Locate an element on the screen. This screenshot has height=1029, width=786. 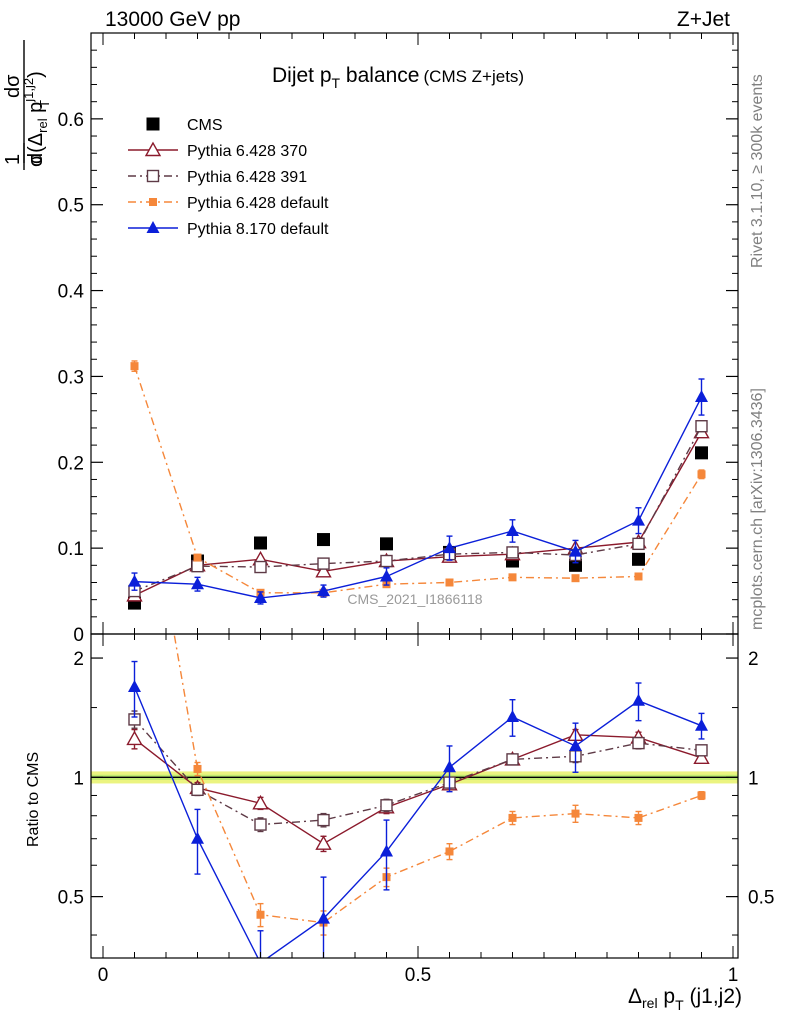
x-axis-label: Δrel pT (j1,j2) is located at coordinates (685, 999).